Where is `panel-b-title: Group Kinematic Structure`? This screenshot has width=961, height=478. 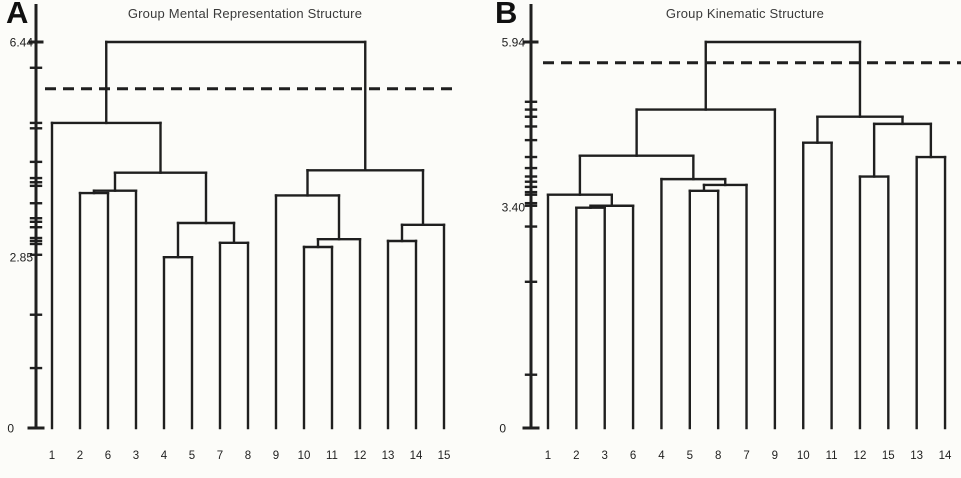
panel-b-title: Group Kinematic Structure is located at coordinates (745, 13).